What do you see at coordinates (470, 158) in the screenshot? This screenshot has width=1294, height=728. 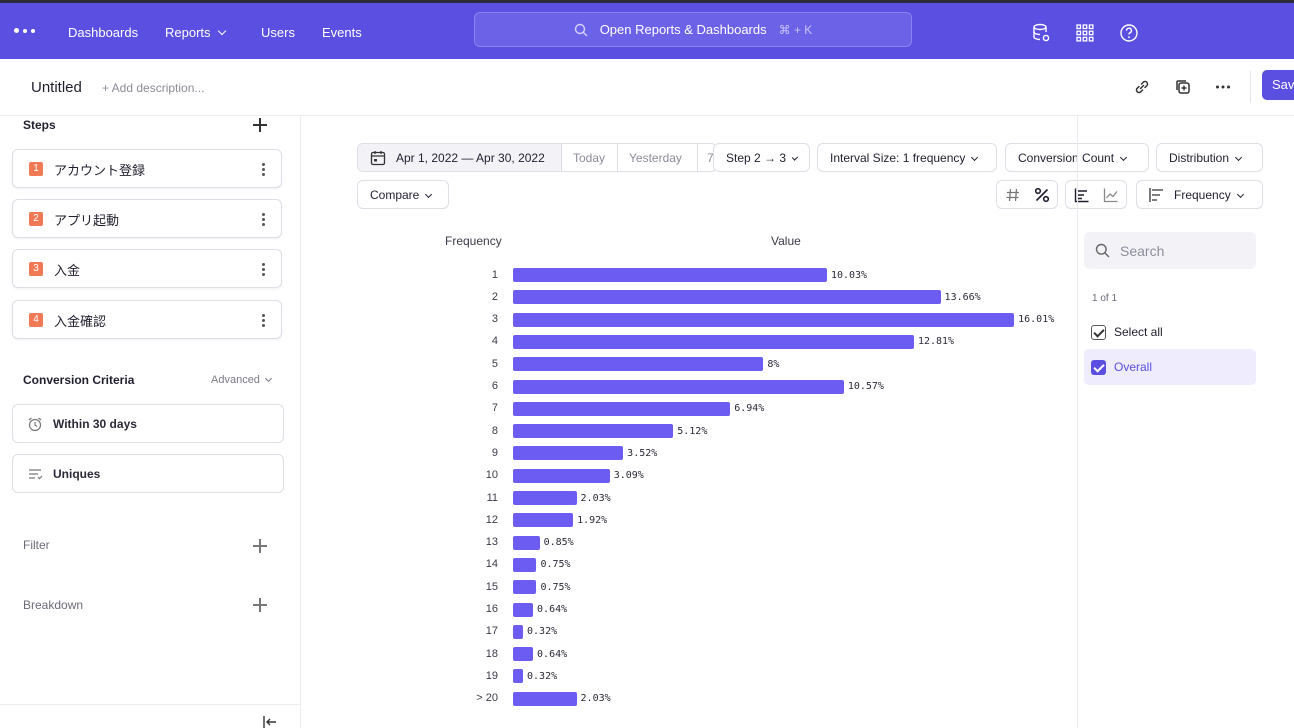 I see `date-range-label: Apr 1, 2022 — Apr 30, 2022` at bounding box center [470, 158].